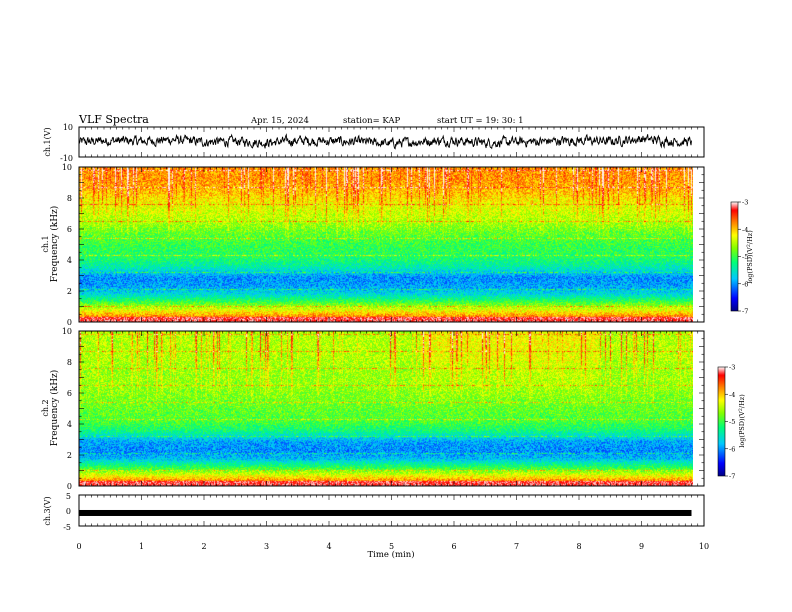 The width and height of the screenshot is (792, 612). Describe the element at coordinates (480, 121) in the screenshot. I see `start-ut-label: start UT = 19: 30: 1` at that location.